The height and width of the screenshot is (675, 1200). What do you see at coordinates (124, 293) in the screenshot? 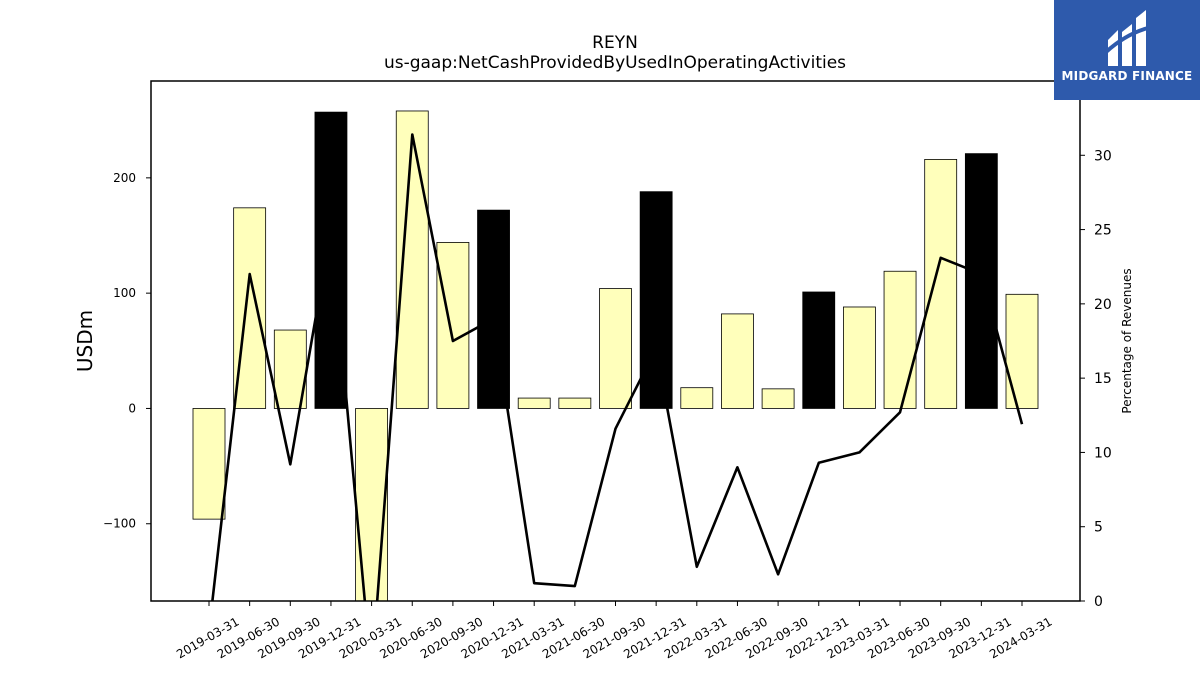
I see `left-tick-label: 100` at bounding box center [124, 293].